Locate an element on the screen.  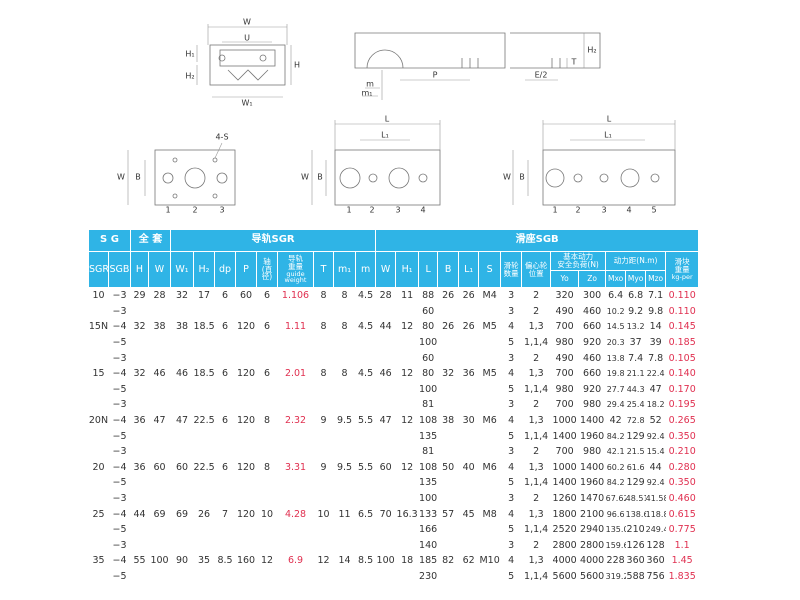
cell: 62 is located at coordinates (468, 561).